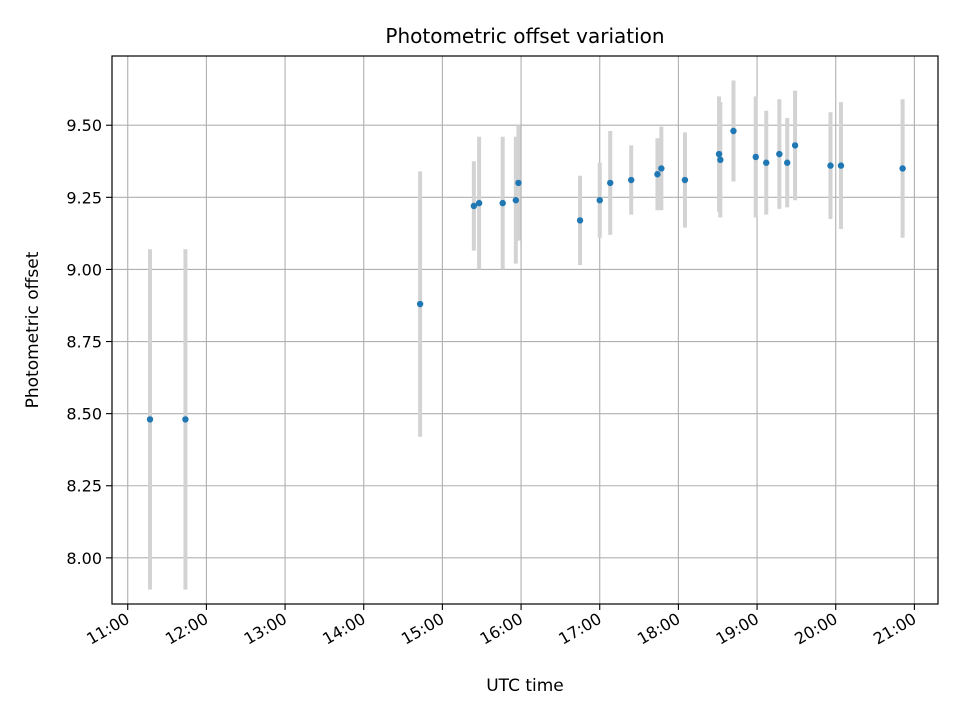  Describe the element at coordinates (84, 342) in the screenshot. I see `y-tick-label: 8.75` at that location.